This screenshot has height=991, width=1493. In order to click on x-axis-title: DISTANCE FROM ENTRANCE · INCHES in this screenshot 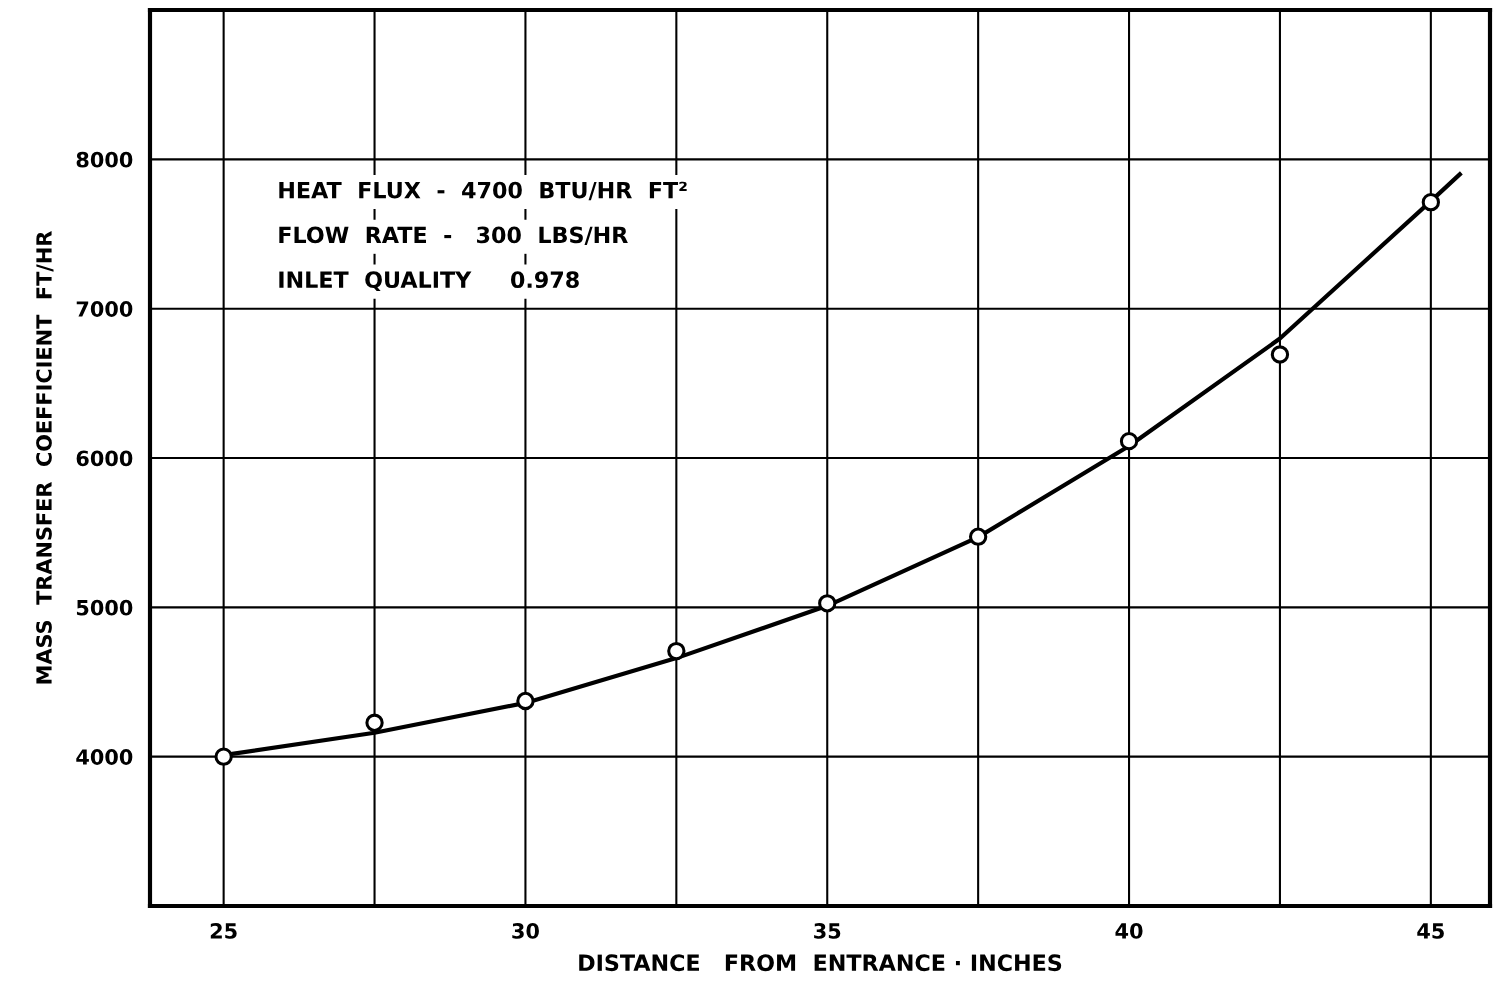, I will do `click(820, 963)`.